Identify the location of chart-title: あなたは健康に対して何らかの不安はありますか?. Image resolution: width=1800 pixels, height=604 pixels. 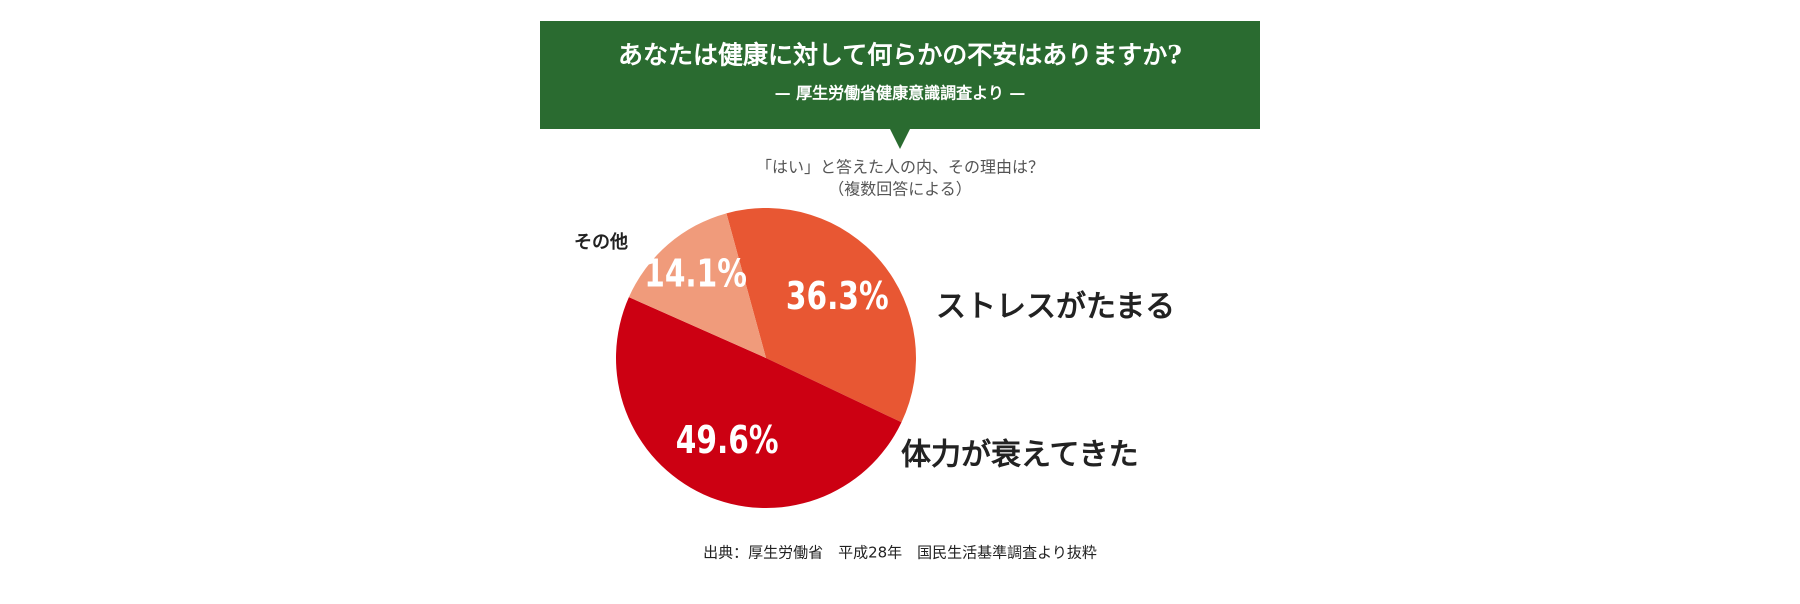
(900, 55).